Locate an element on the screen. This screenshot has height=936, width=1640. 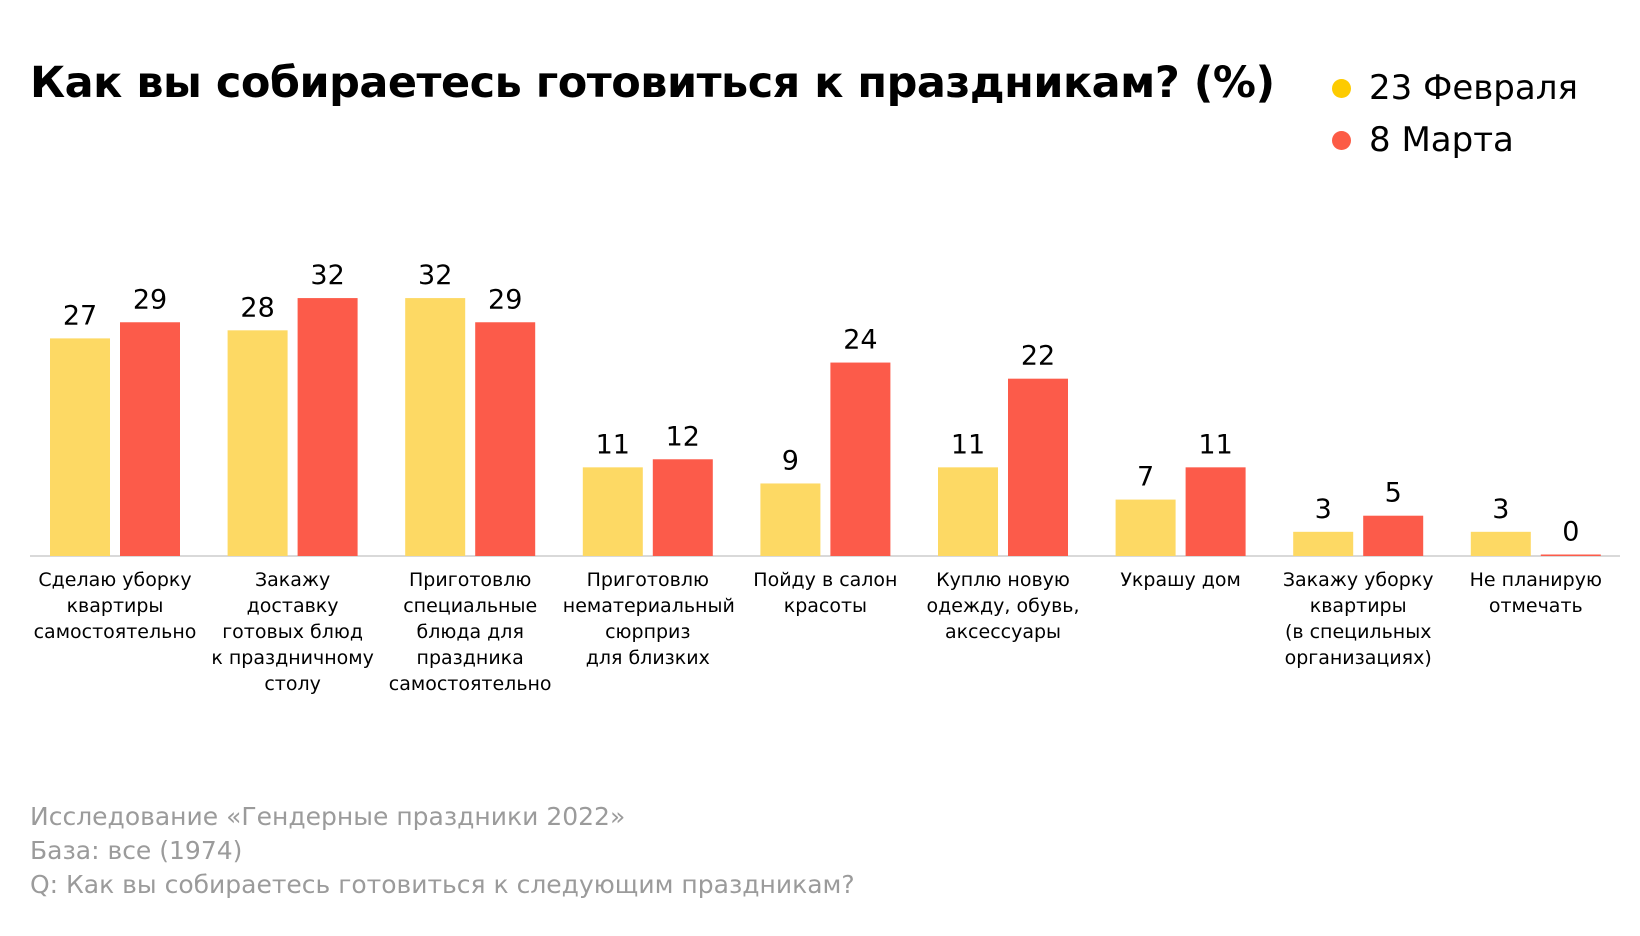
data-label-feb23-6: 7 is located at coordinates (1145, 477).